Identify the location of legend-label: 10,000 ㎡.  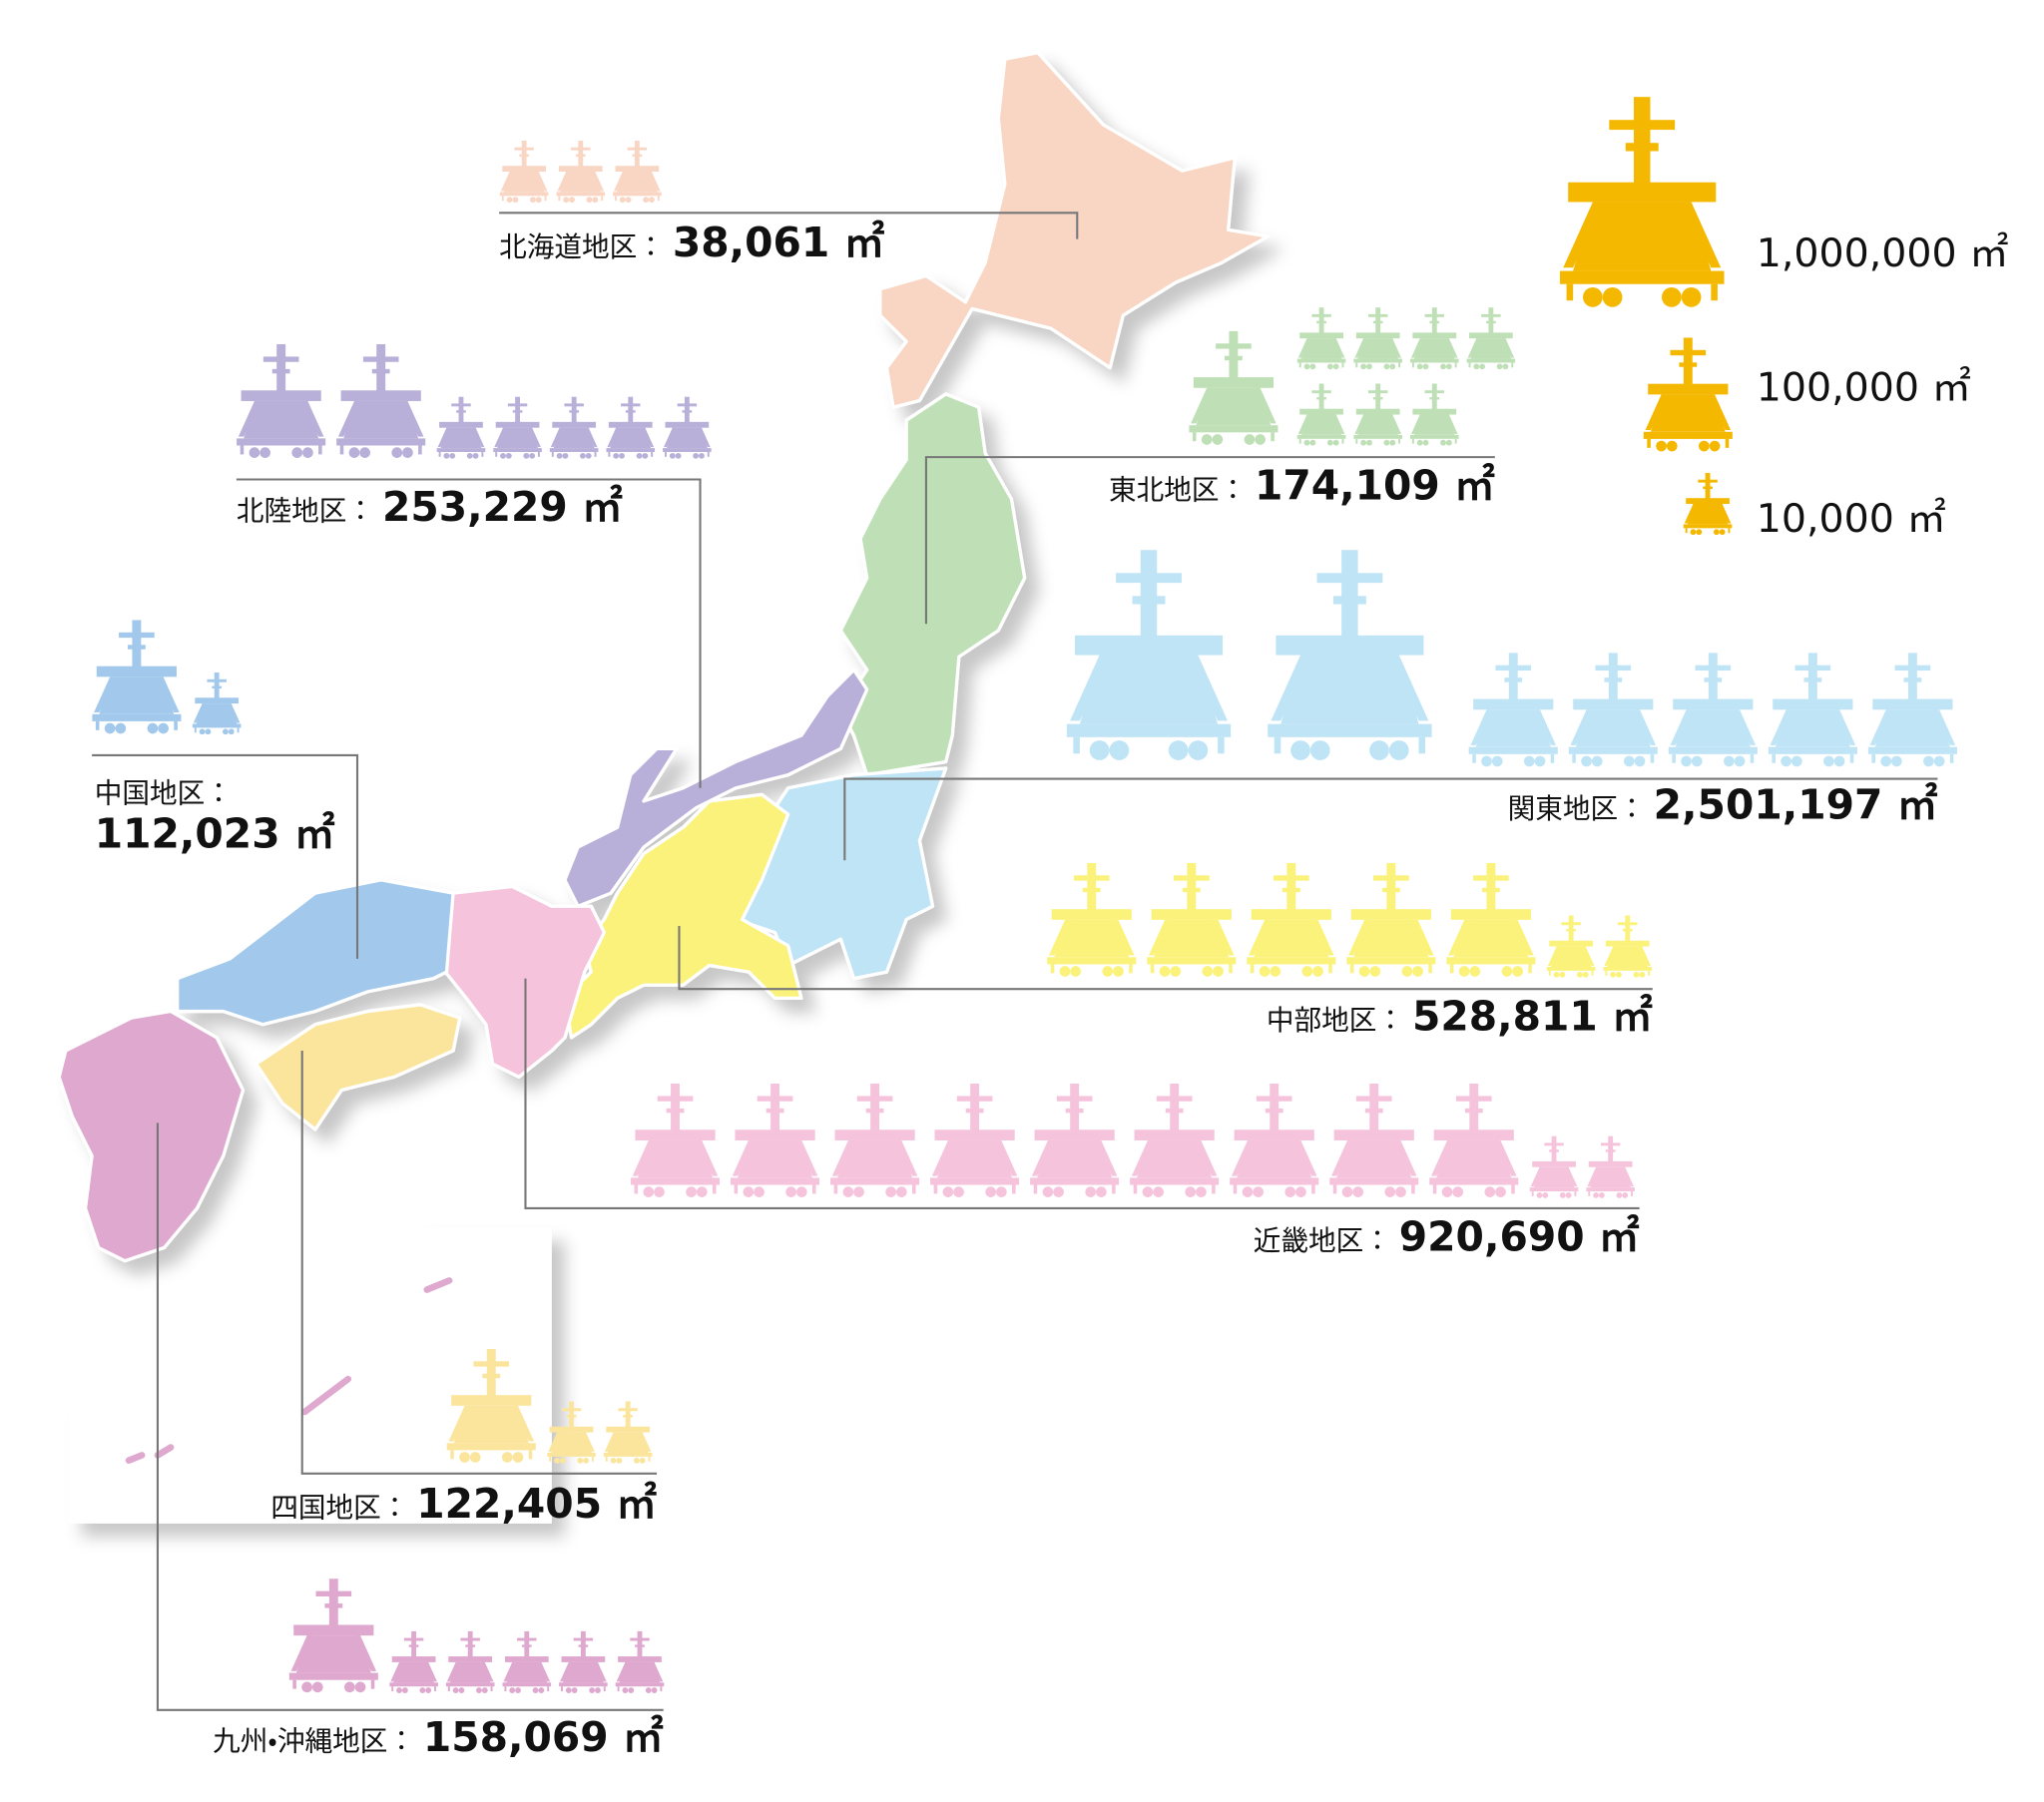
(1851, 519).